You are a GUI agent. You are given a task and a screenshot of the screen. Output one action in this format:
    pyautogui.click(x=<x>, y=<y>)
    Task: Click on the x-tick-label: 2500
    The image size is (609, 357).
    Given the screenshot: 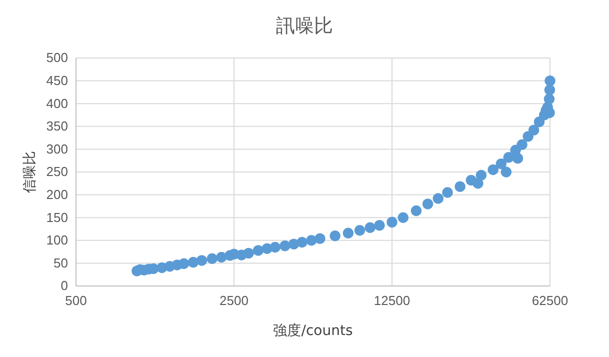 What is the action you would take?
    pyautogui.click(x=234, y=300)
    